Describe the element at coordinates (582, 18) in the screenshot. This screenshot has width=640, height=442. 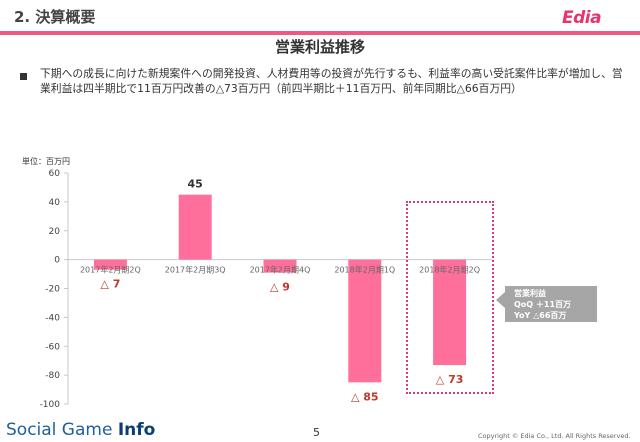
I see `company-logo: Edia` at that location.